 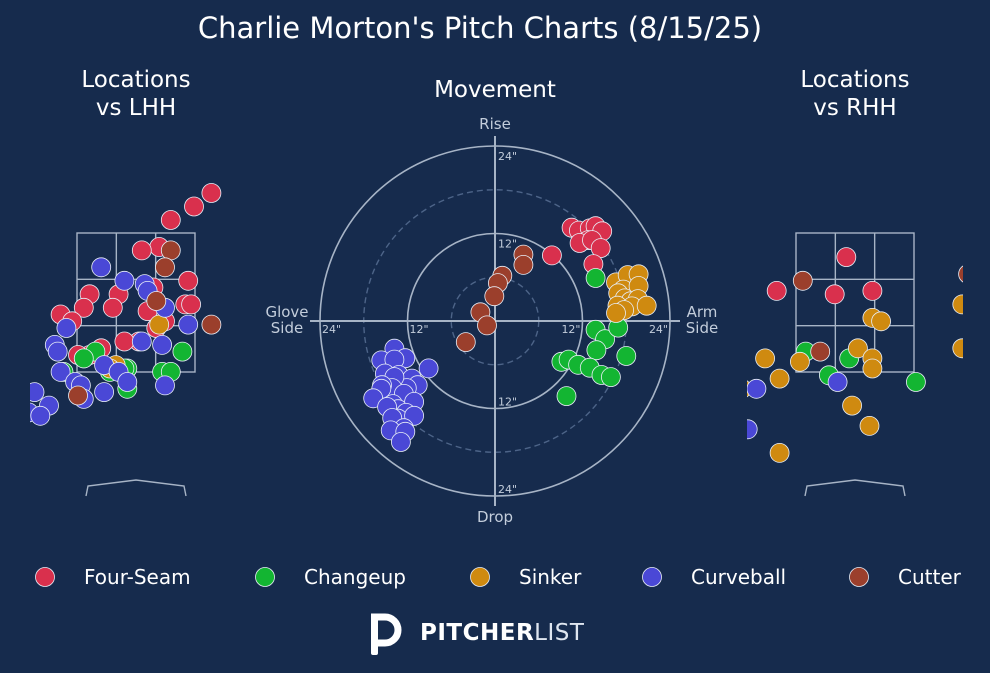 I want to click on brand-bold: PITCHER, so click(x=477, y=633).